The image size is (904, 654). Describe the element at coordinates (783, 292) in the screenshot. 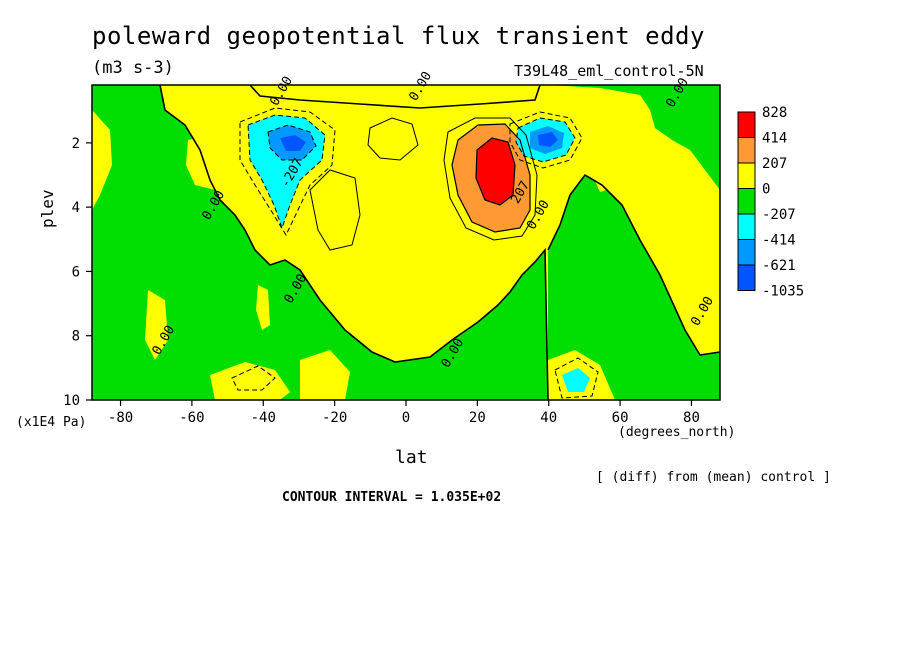

I see `legend-level-label: -1035` at that location.